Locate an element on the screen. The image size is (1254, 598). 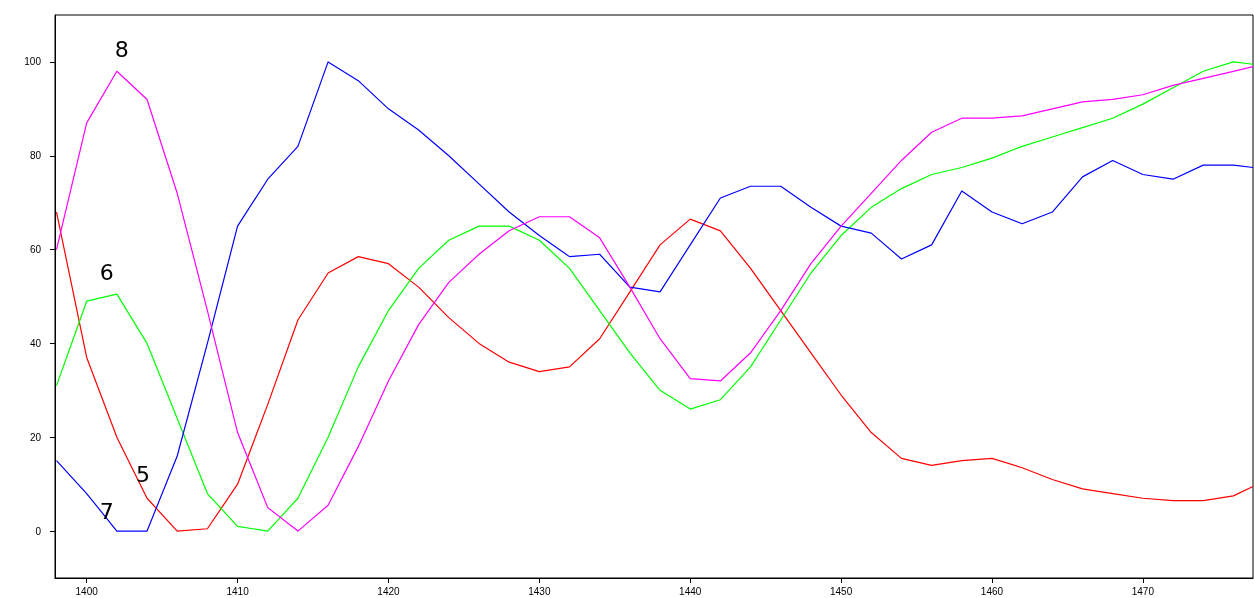
x-tick-label: 1450 is located at coordinates (841, 591).